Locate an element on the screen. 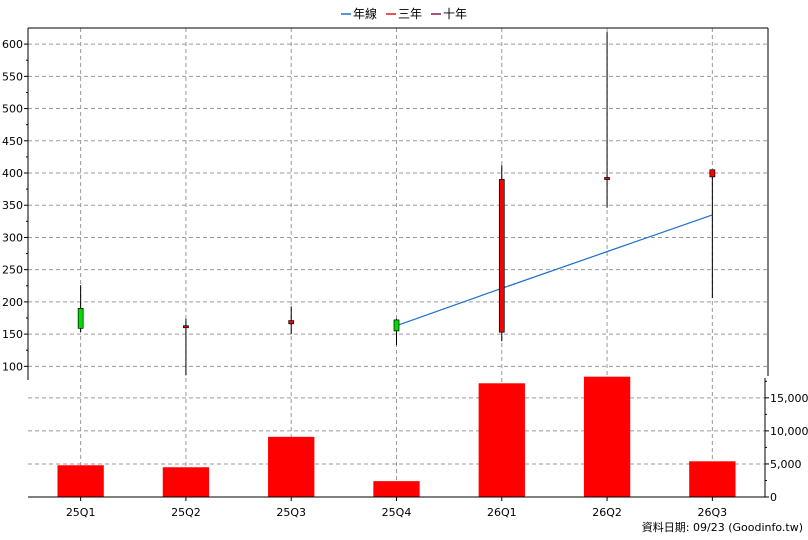  price-y-axis: 100 150 200 250 300 350 400 450 500 550 600 is located at coordinates (15, 205).